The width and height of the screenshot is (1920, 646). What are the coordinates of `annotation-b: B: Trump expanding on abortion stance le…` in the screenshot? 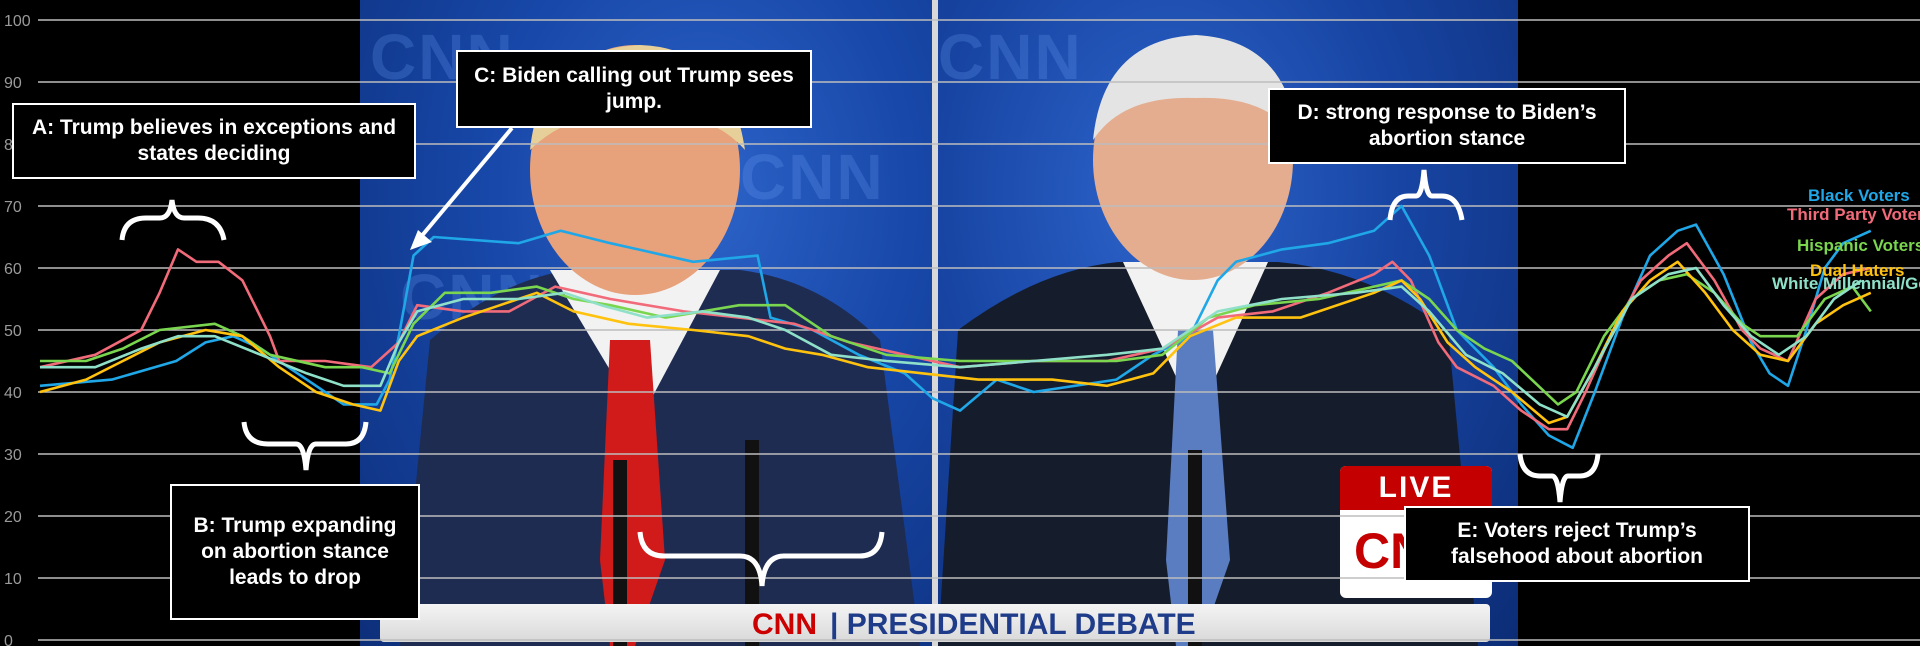 It's located at (295, 552).